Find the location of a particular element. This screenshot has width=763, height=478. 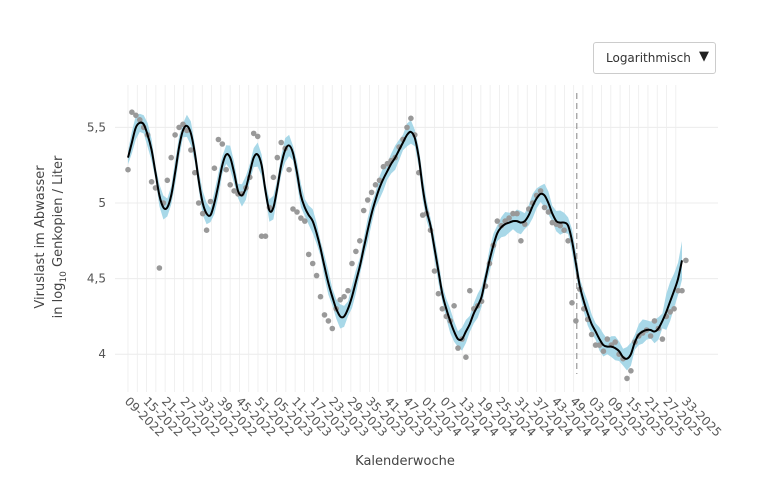

y-tick-labels: 4 4,5 5 5,5 is located at coordinates (96, 240).